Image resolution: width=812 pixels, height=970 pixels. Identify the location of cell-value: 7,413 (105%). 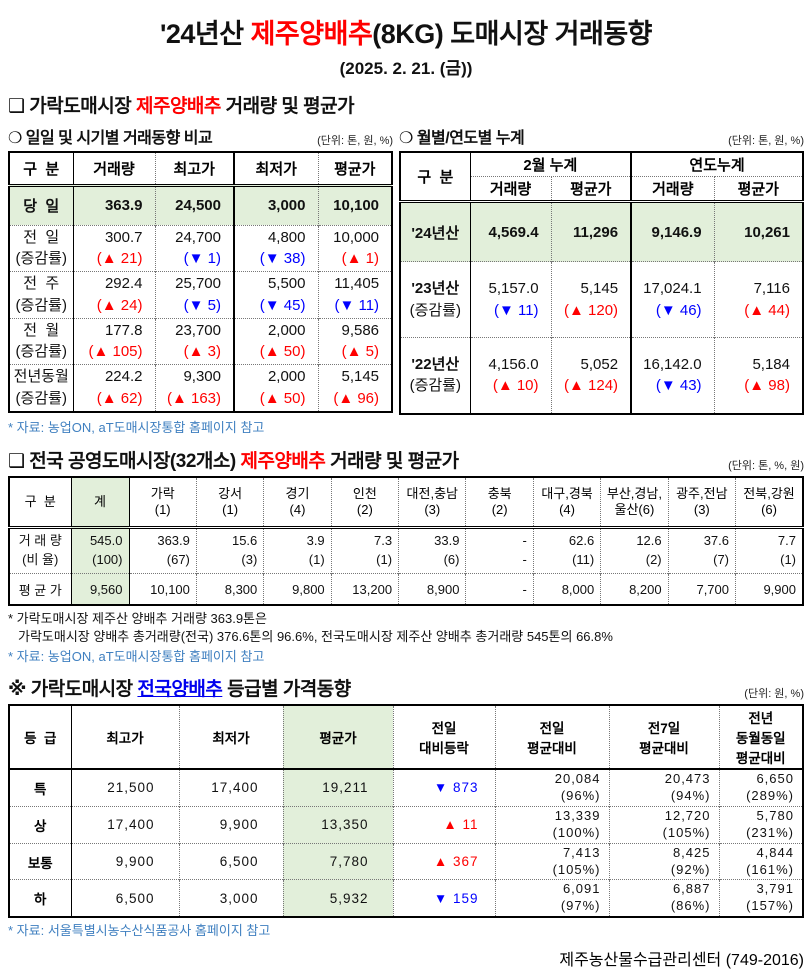
(552, 861).